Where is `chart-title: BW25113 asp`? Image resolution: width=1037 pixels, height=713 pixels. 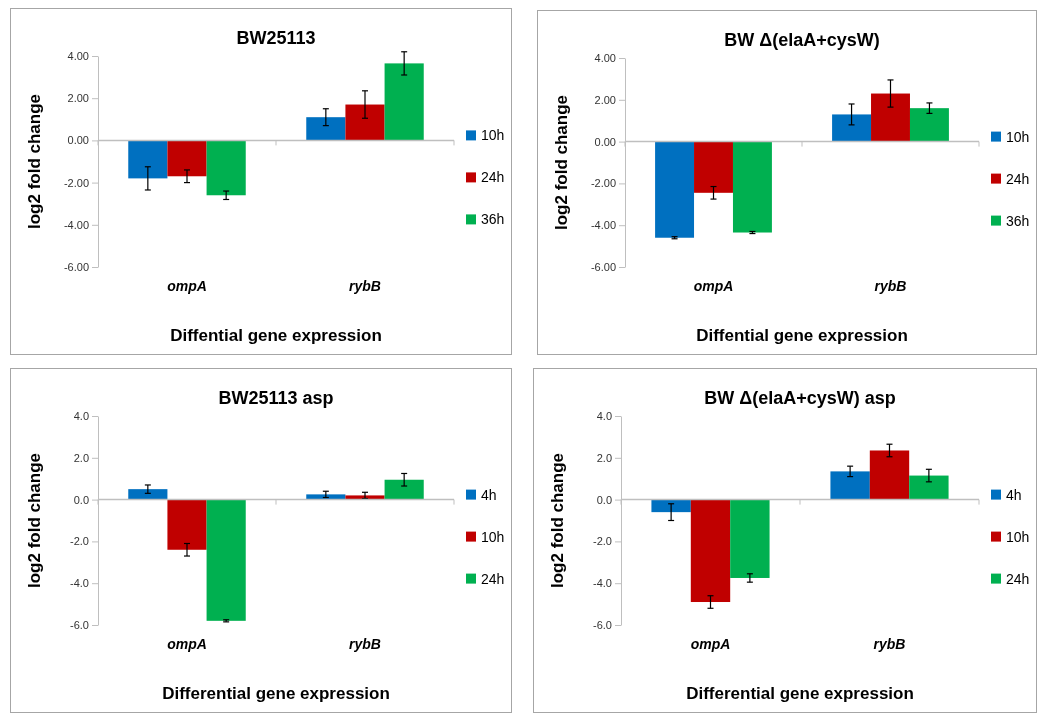 chart-title: BW25113 asp is located at coordinates (276, 398).